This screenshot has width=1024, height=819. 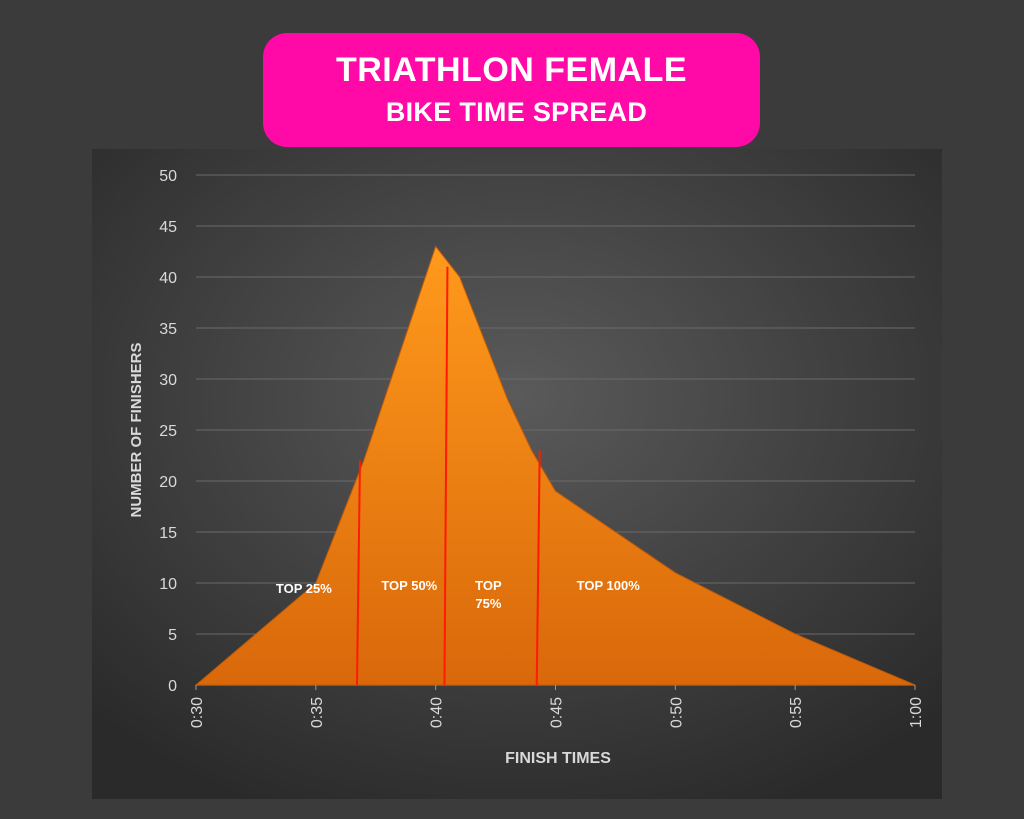 I want to click on annotation-label-2: TOP 50%, so click(x=409, y=585).